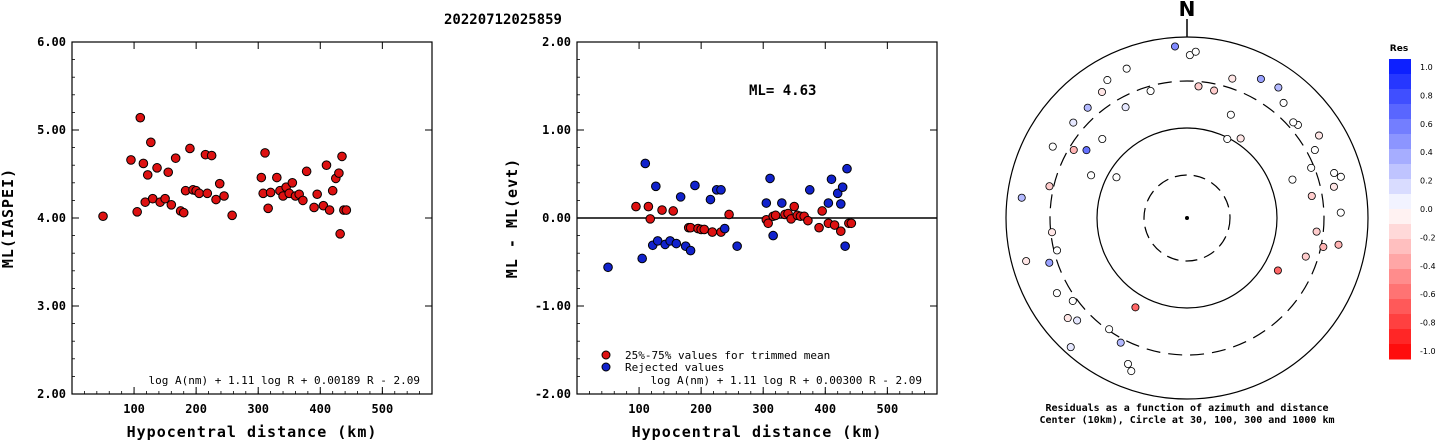 This screenshot has width=1437, height=441. What do you see at coordinates (556, 218) in the screenshot?
I see `ytick-label: 0.00` at bounding box center [556, 218].